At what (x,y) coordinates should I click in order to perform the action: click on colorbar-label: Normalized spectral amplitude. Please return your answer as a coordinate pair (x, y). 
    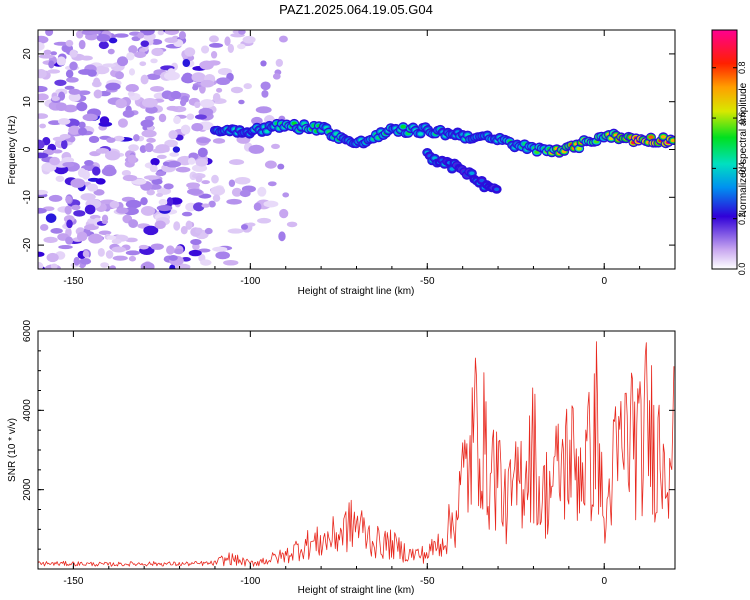
    Looking at the image, I should click on (743, 149).